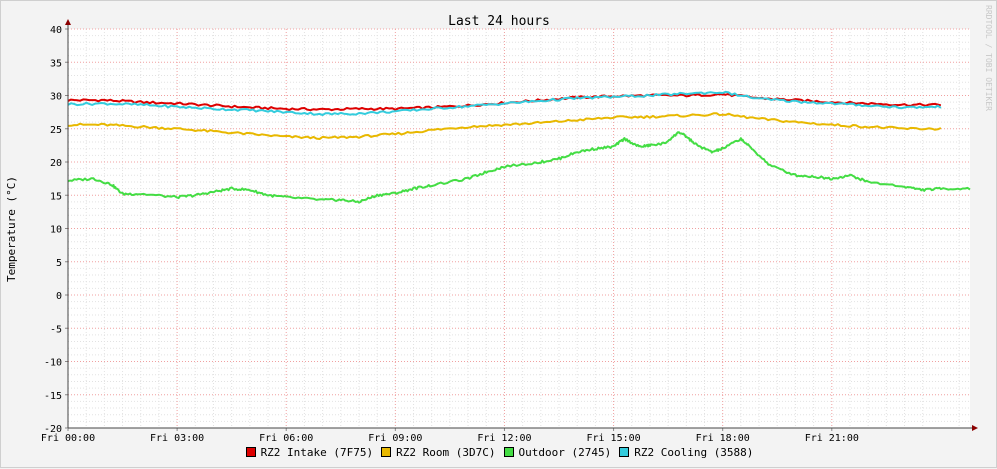  What do you see at coordinates (988, 58) in the screenshot?
I see `watermark: RRDTOOL / TOBI OETIKER` at bounding box center [988, 58].